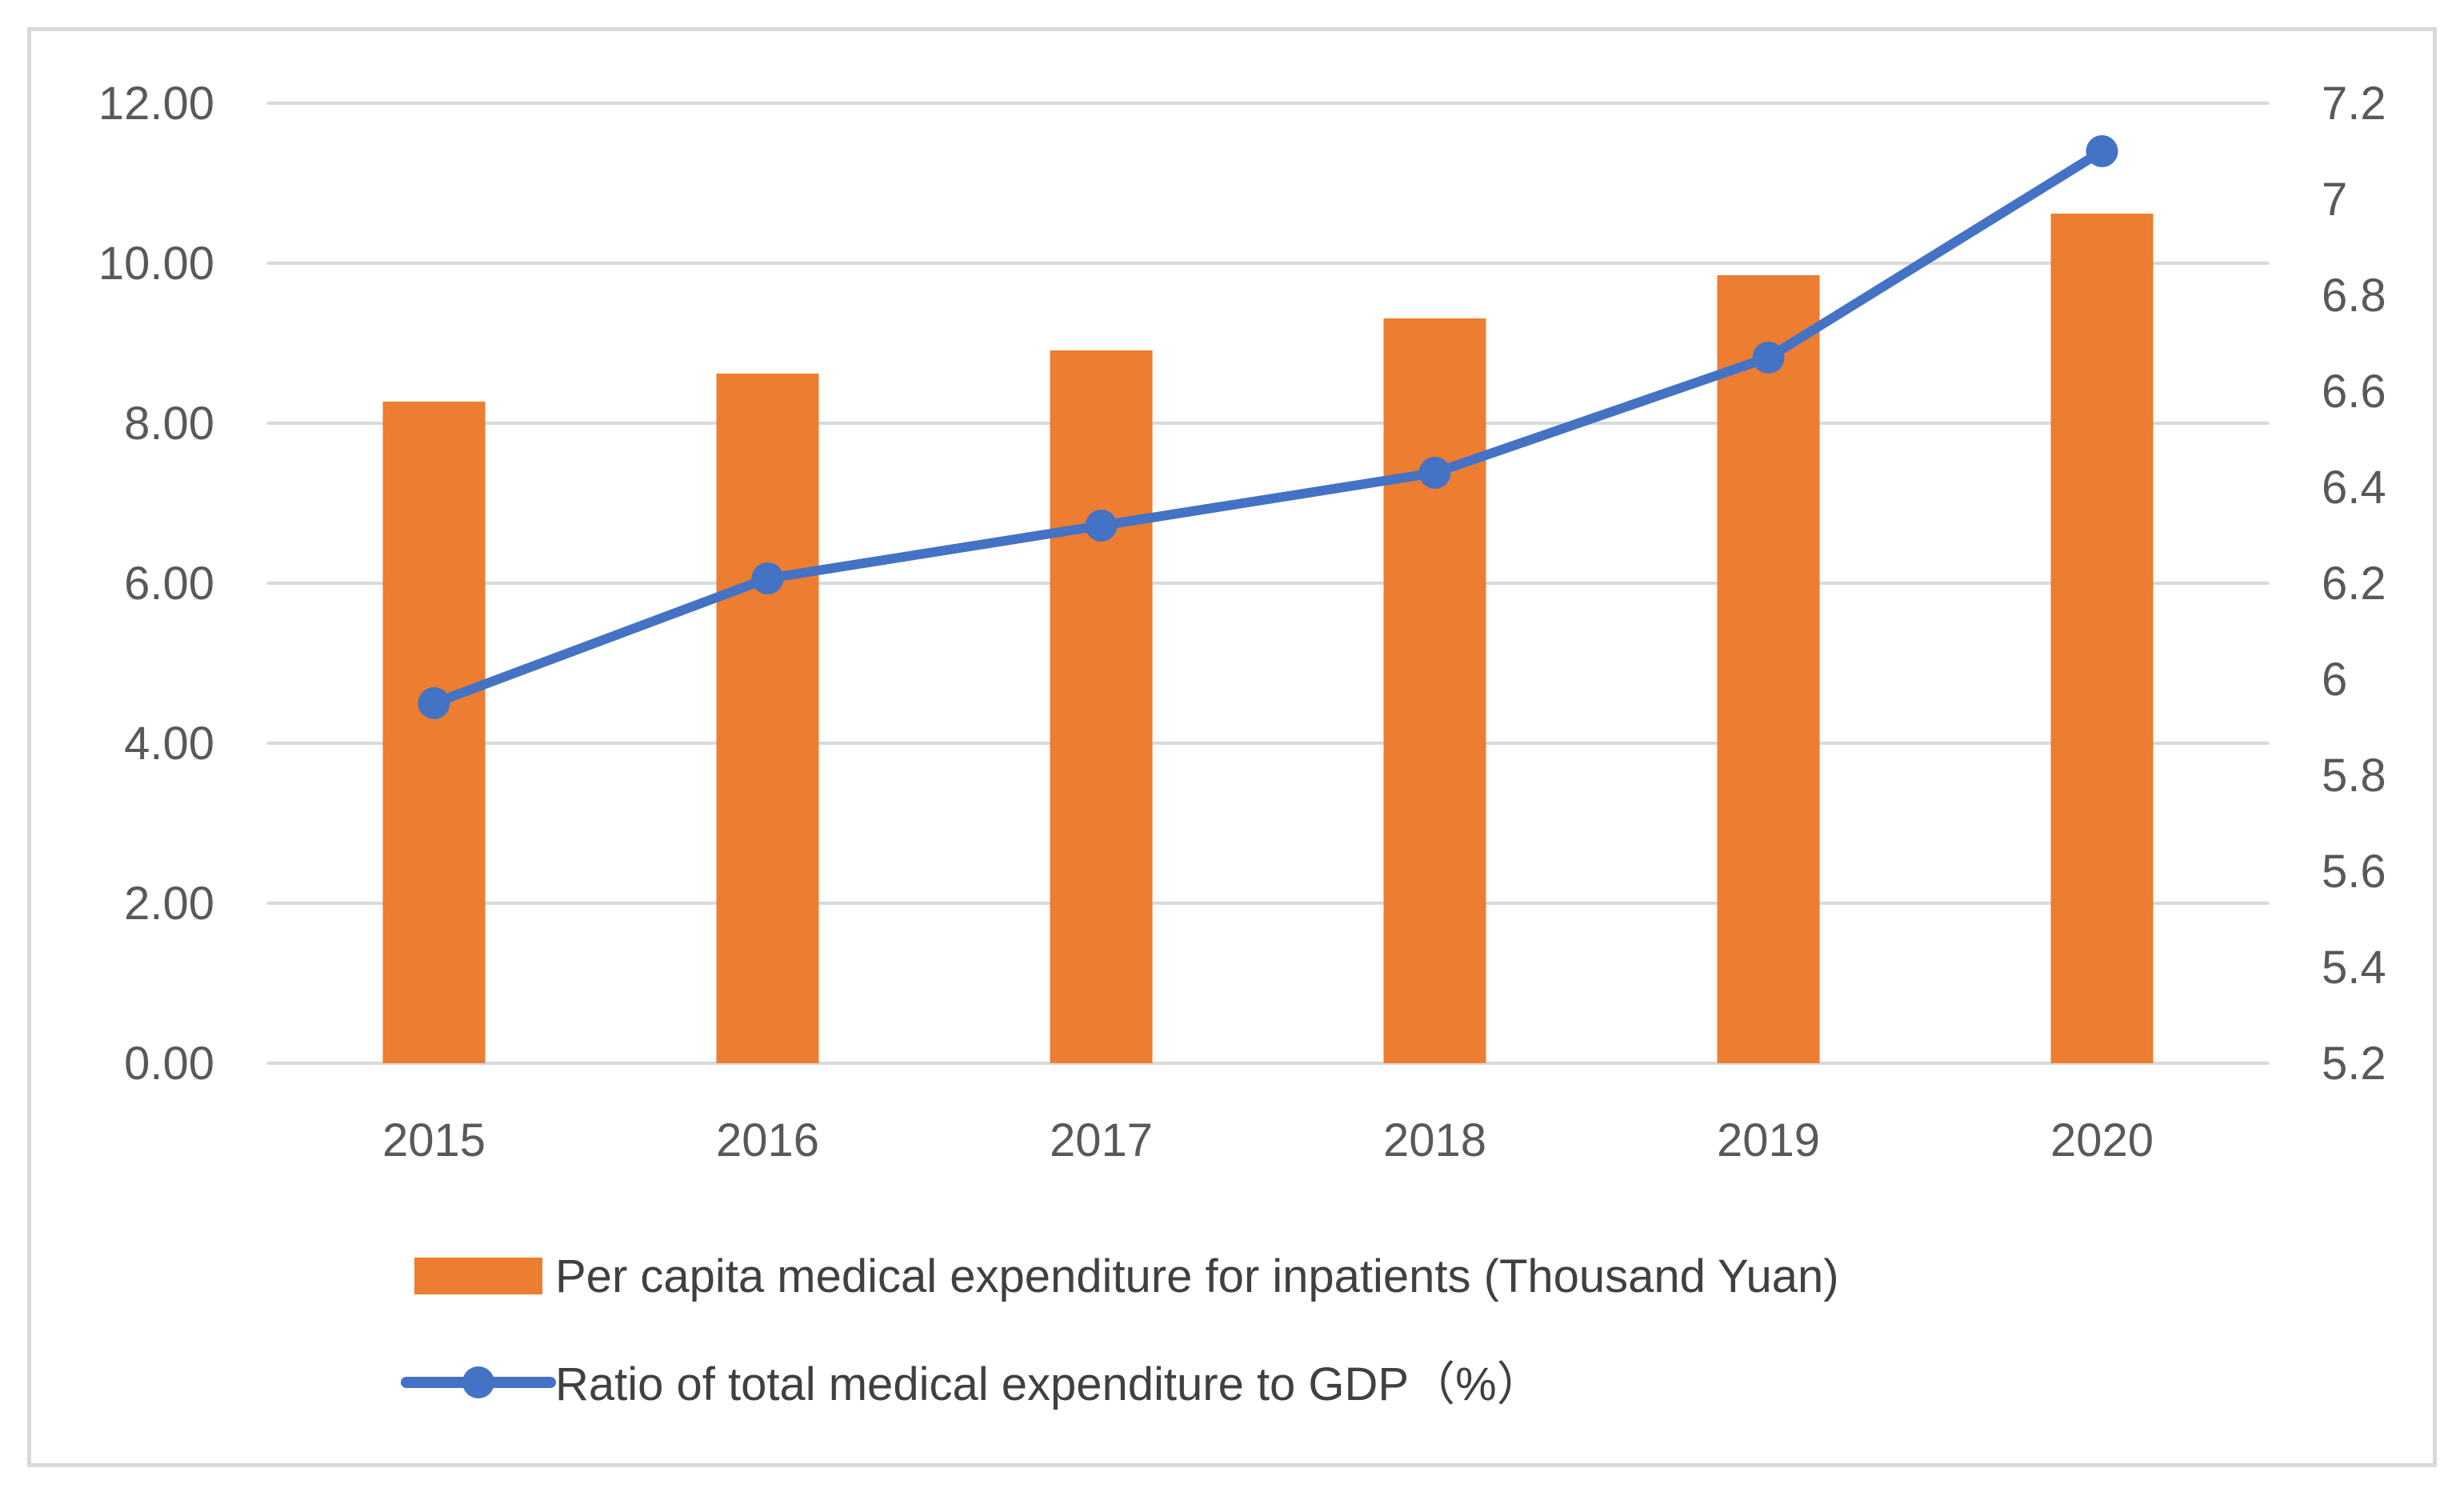 The height and width of the screenshot is (1504, 2464). I want to click on x-tick-label: 2019, so click(1768, 1140).